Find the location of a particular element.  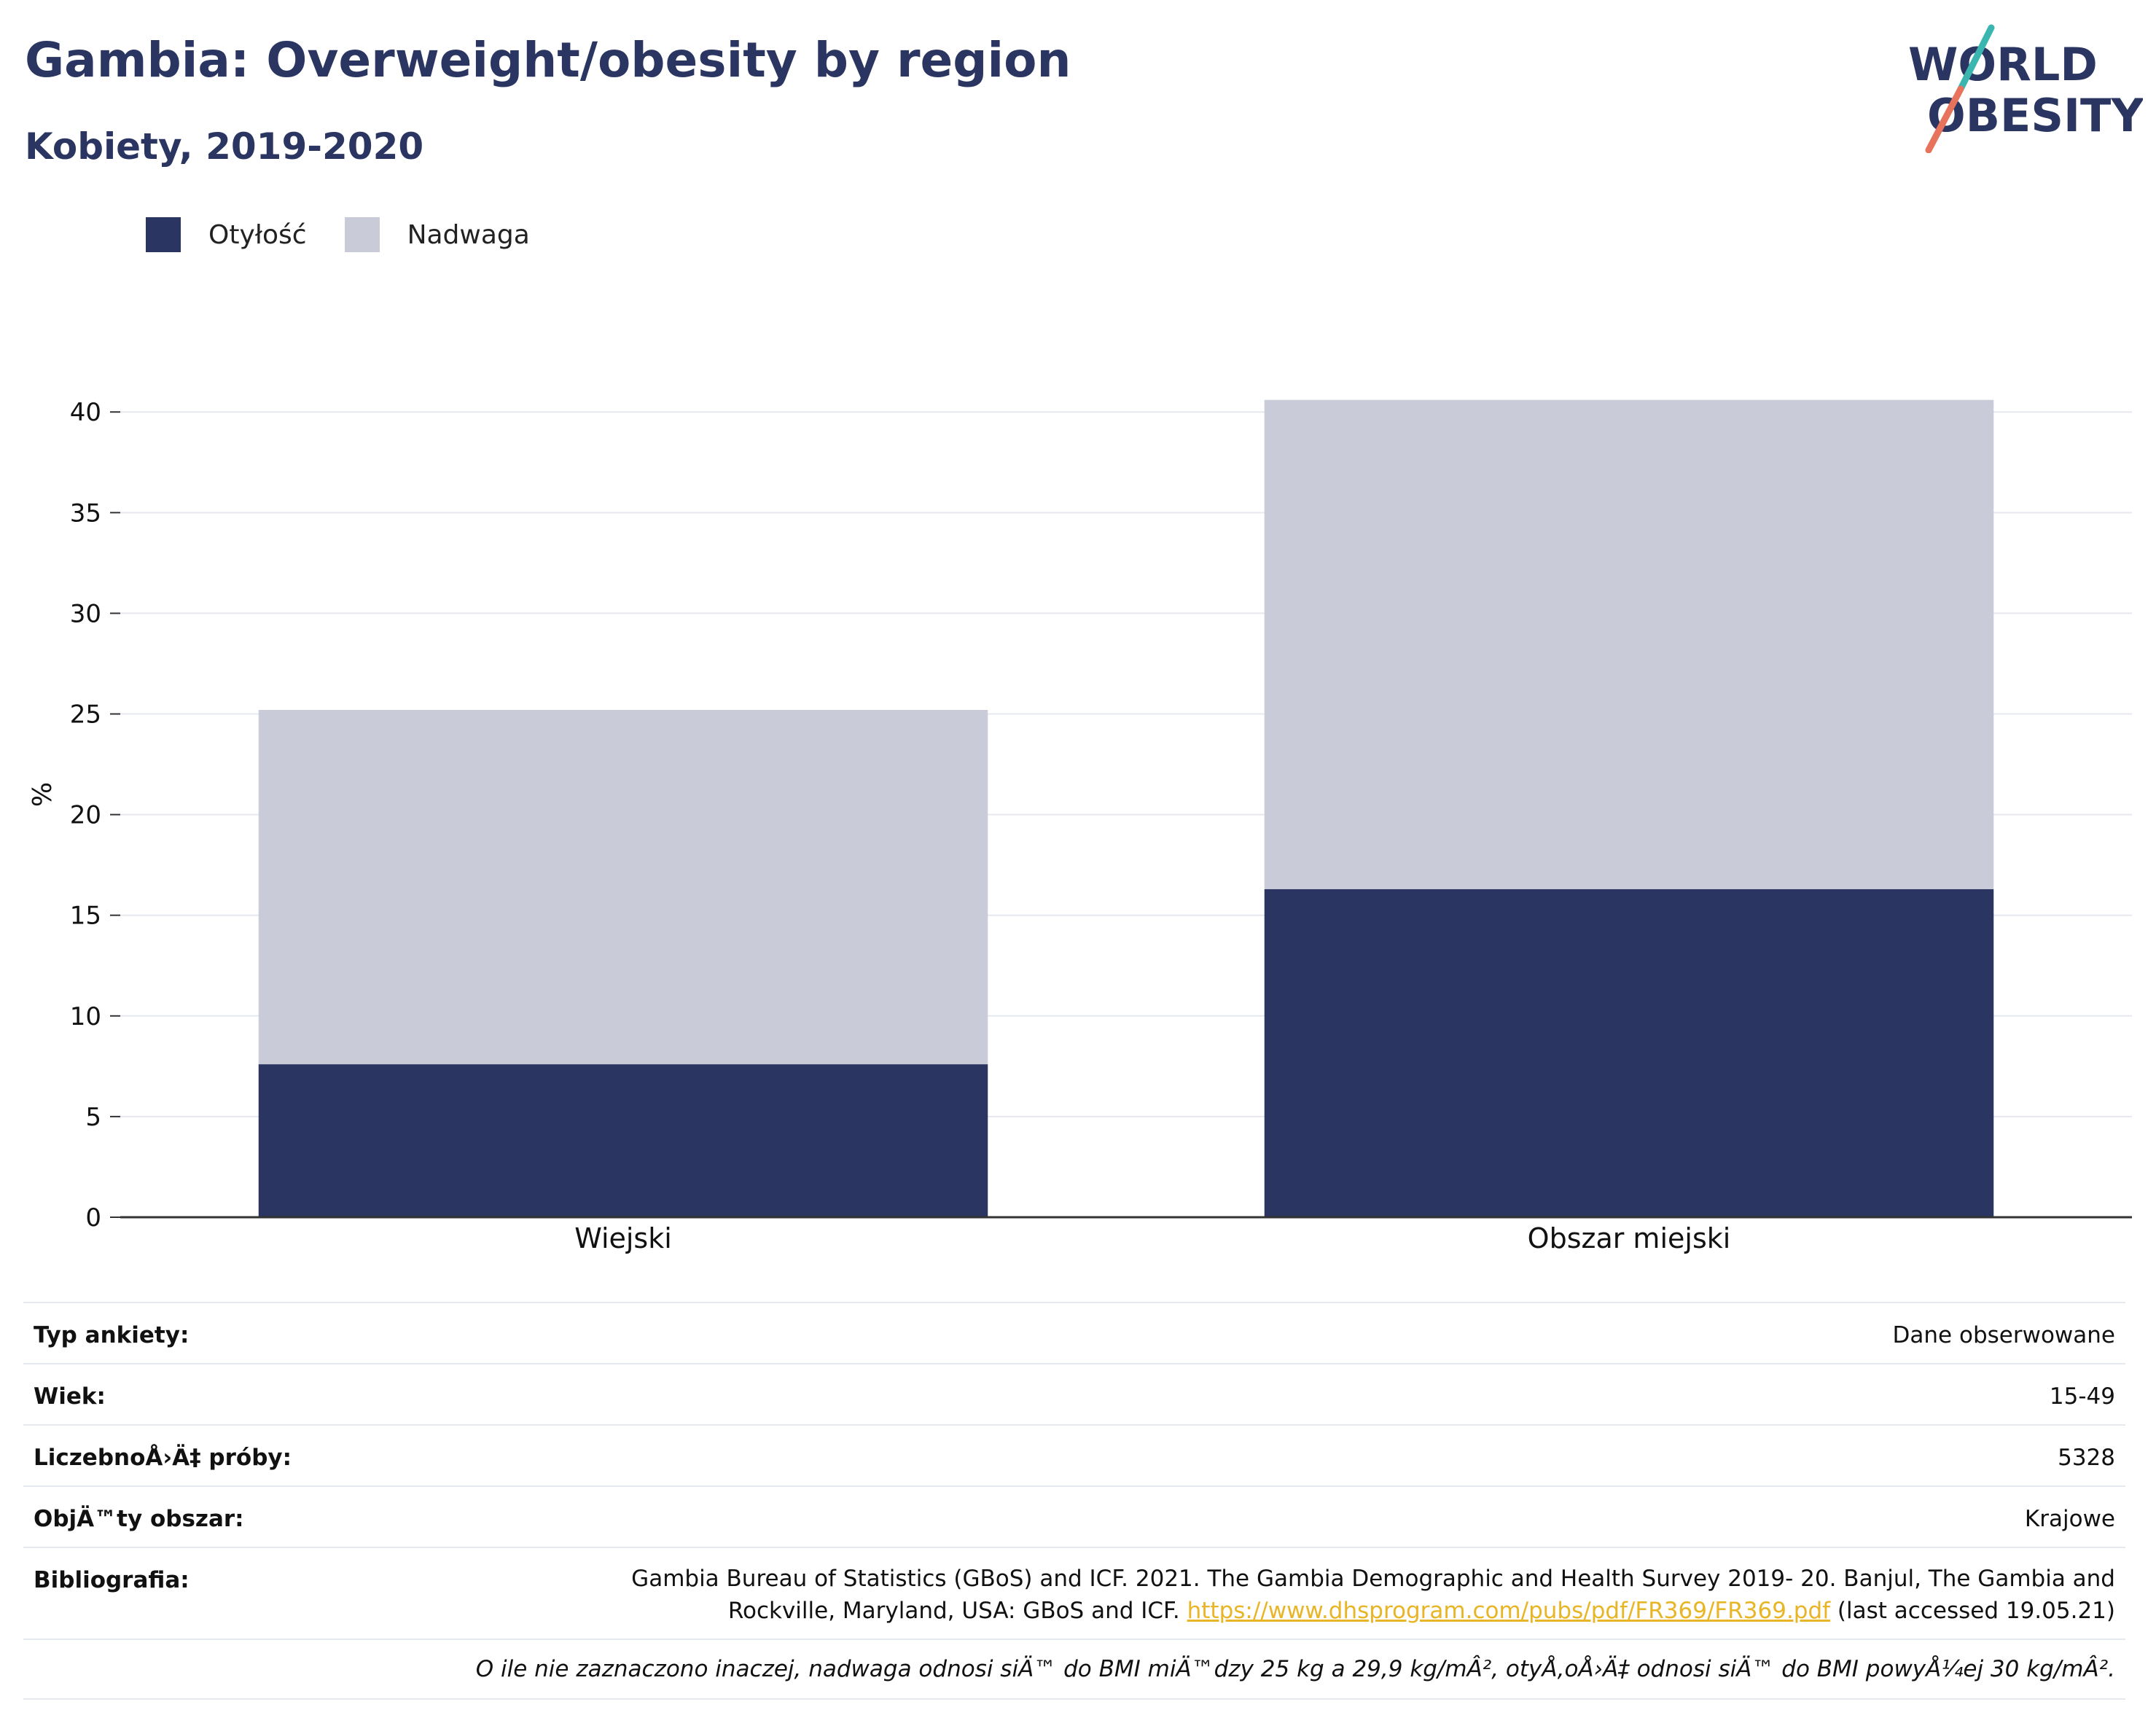

info-label: ObjÄ™ty obszar: is located at coordinates (139, 1519).